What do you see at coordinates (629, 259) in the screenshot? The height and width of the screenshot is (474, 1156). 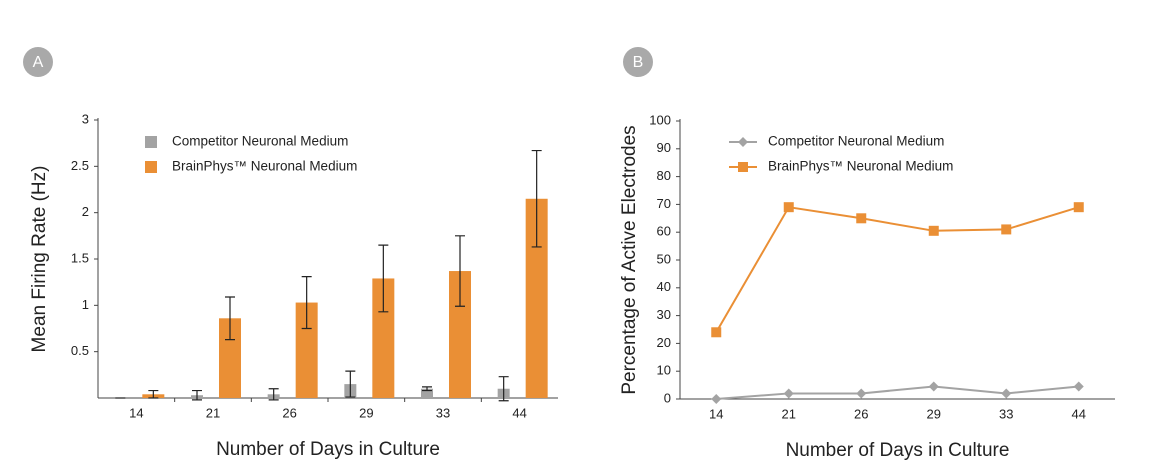 I see `y-axis-title: Percentage of Active Electrodes` at bounding box center [629, 259].